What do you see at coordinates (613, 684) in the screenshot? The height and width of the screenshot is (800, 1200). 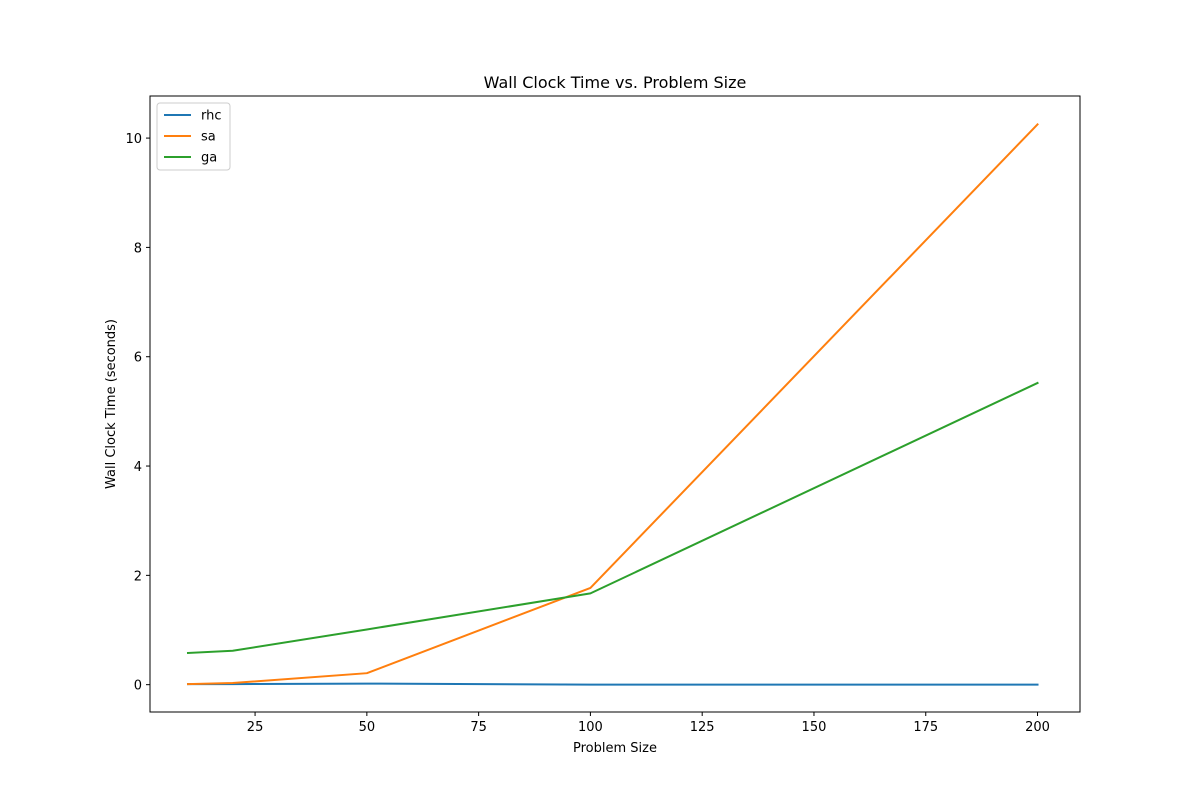 I see `series-line-rhc` at bounding box center [613, 684].